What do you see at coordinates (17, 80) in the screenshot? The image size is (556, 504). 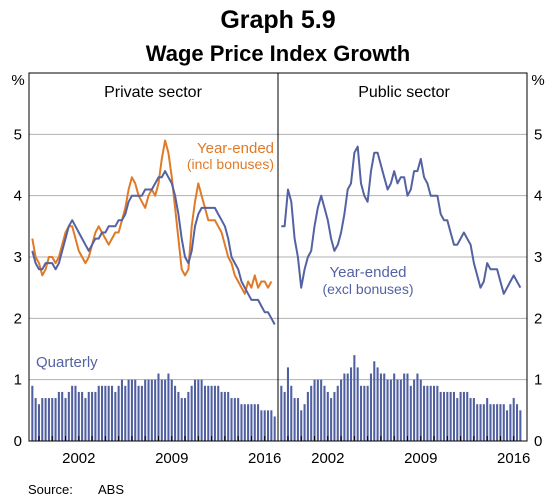 I see `y-unit-left: %` at bounding box center [17, 80].